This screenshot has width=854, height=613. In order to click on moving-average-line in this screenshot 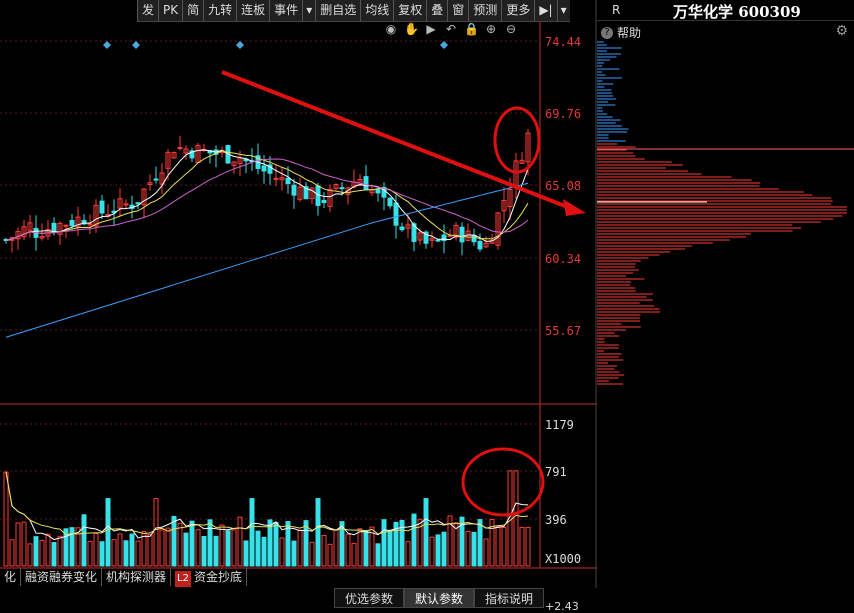, I will do `click(267, 195)`.